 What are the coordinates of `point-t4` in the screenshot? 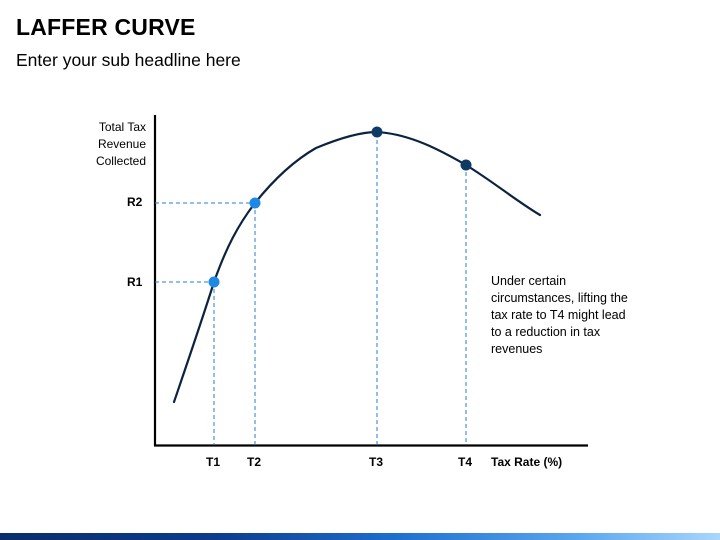 It's located at (466, 165).